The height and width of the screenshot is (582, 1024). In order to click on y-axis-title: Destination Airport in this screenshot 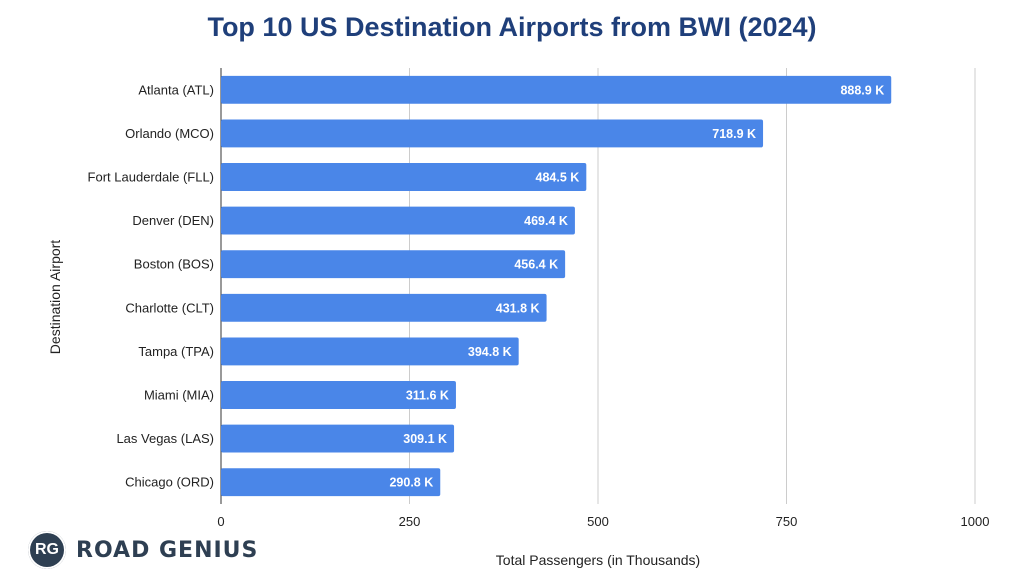, I will do `click(55, 297)`.